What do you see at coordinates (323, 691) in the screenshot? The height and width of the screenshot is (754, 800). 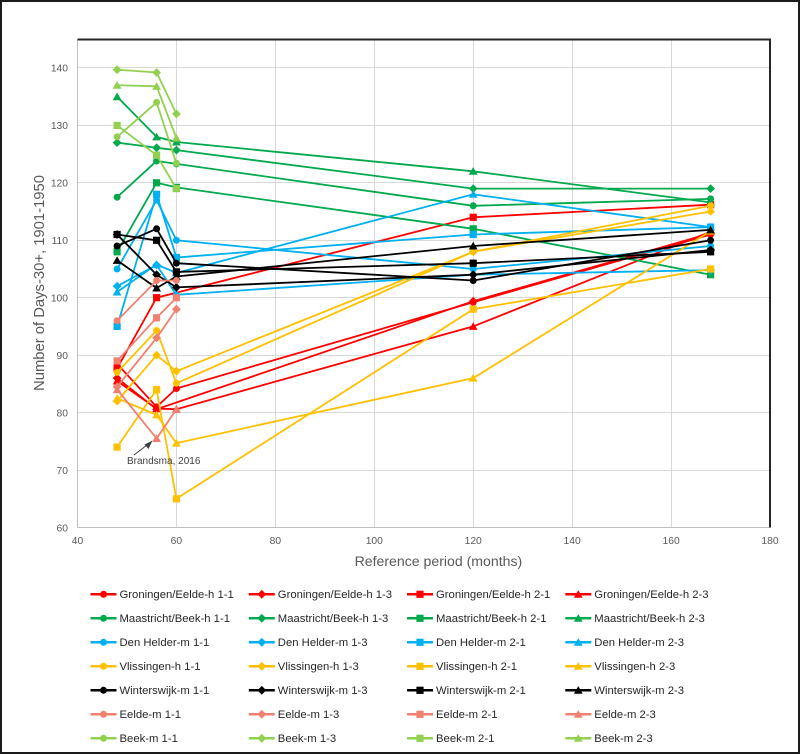 I see `svg-text: Winterswijk-m 1-3` at bounding box center [323, 691].